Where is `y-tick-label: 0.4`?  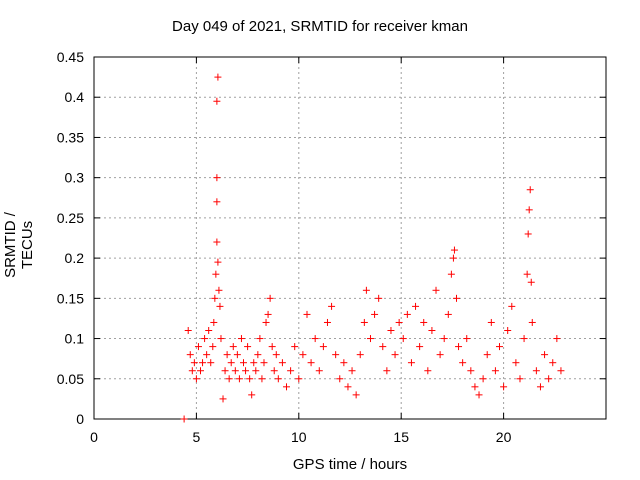
y-tick-label: 0.4 is located at coordinates (75, 97).